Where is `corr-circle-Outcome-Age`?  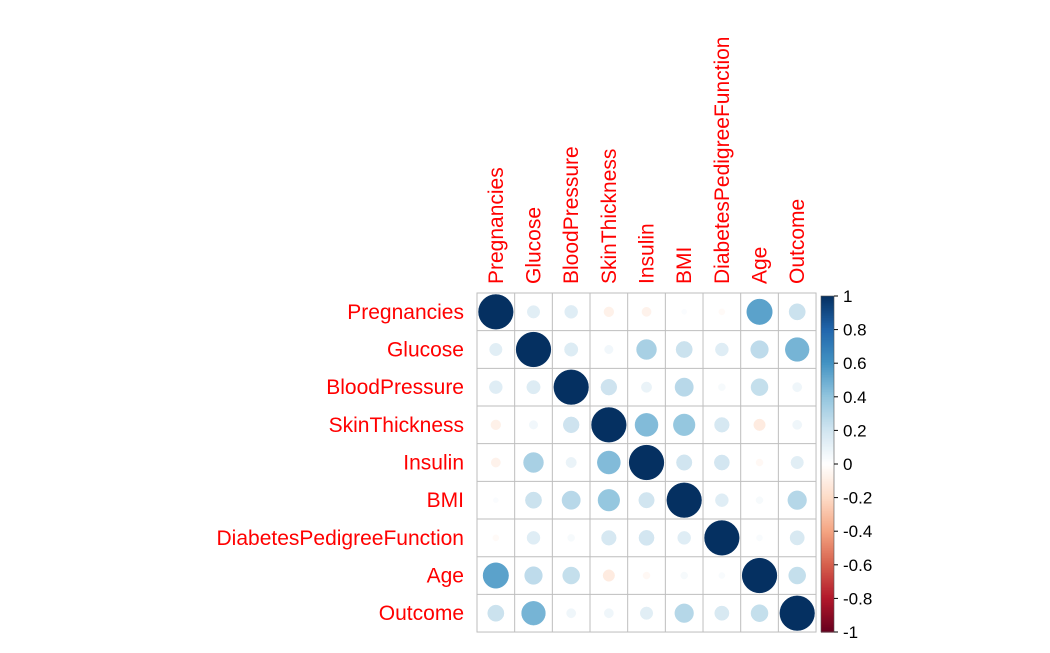 corr-circle-Outcome-Age is located at coordinates (759, 613).